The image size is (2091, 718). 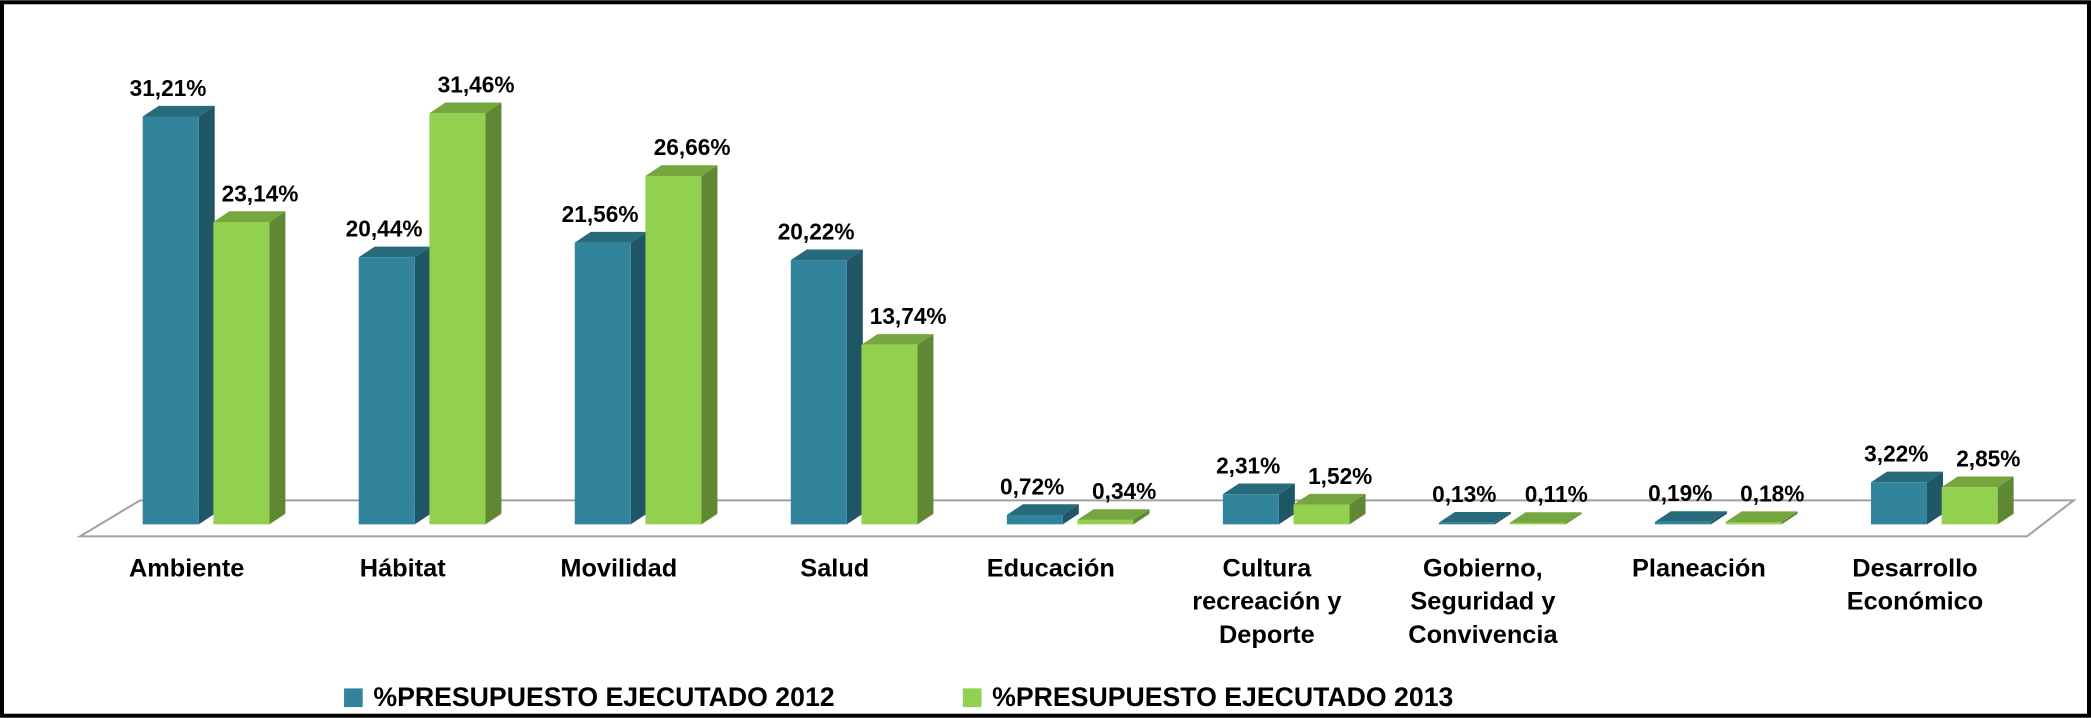 What do you see at coordinates (1032, 486) in the screenshot?
I see `data-label: 0,72%` at bounding box center [1032, 486].